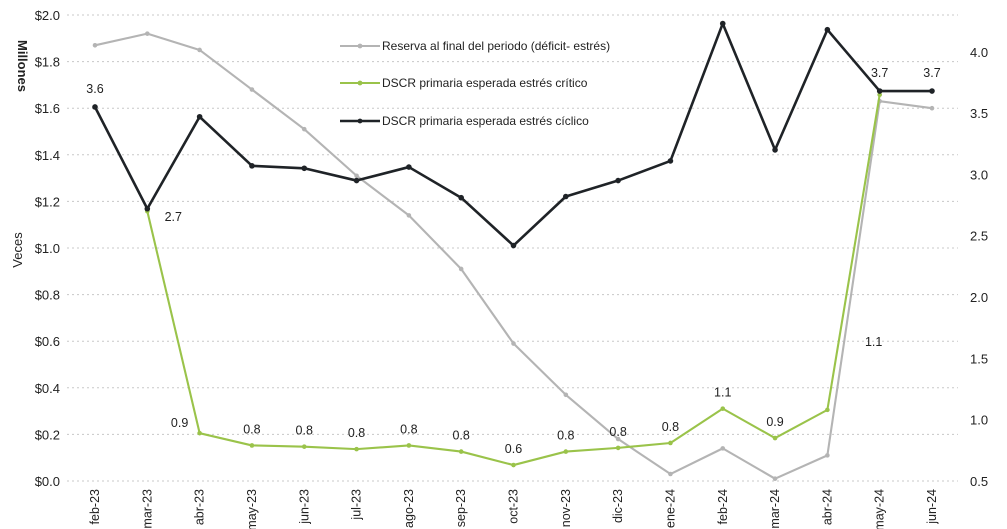 This screenshot has height=529, width=1007. What do you see at coordinates (173, 217) in the screenshot?
I see `data-label: 2.7` at bounding box center [173, 217].